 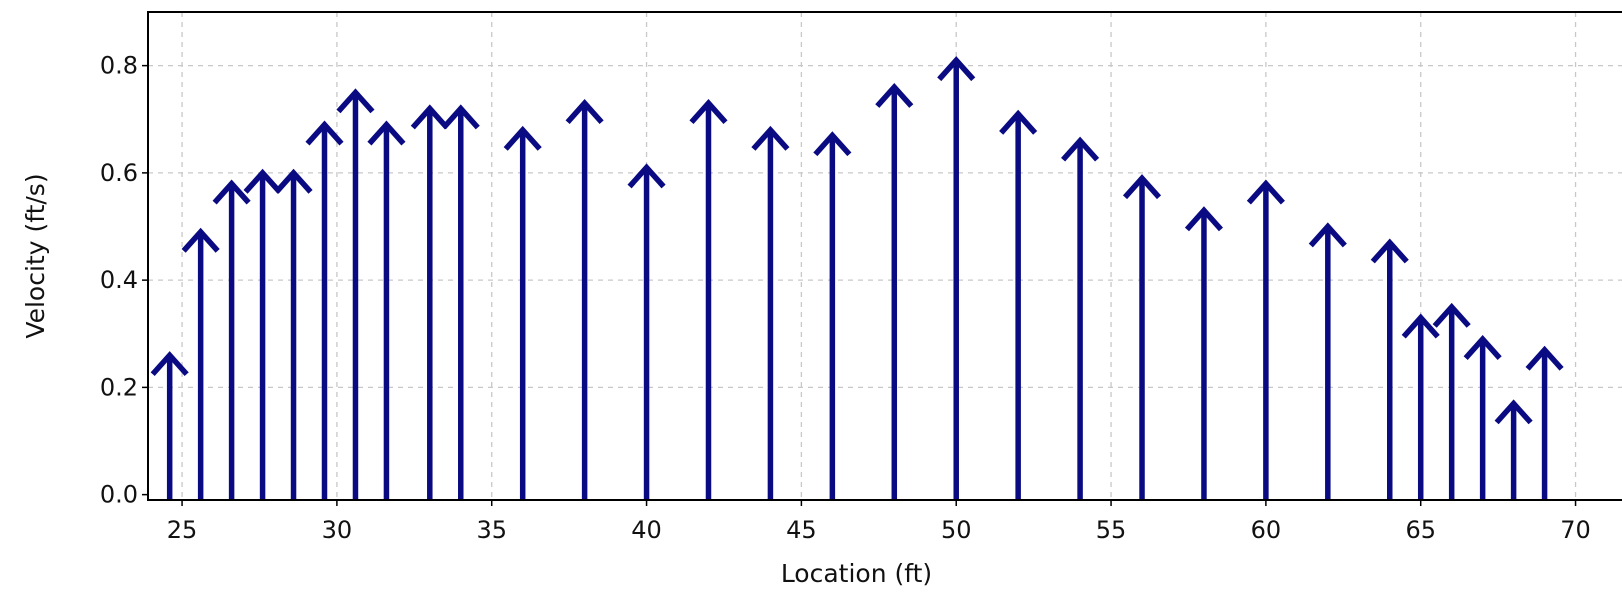 What do you see at coordinates (1266, 530) in the screenshot?
I see `x-tick-label: 60` at bounding box center [1266, 530].